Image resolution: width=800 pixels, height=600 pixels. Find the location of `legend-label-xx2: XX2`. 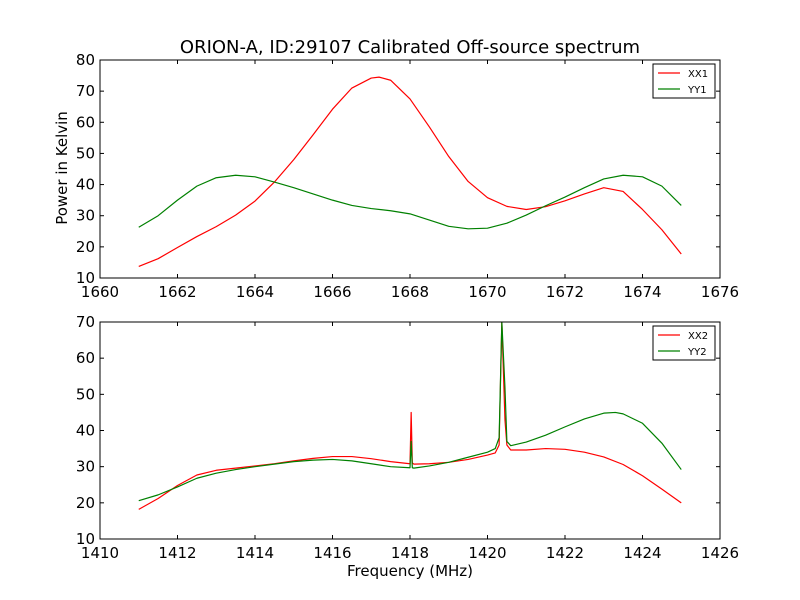

legend-label-xx2: XX2 is located at coordinates (698, 336).